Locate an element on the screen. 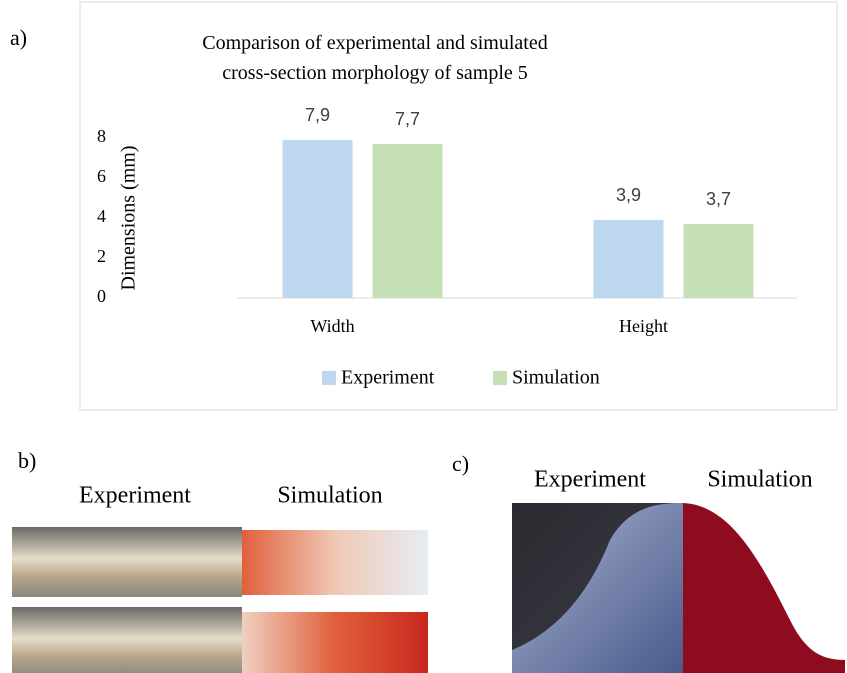 The width and height of the screenshot is (847, 673). micrograph-region is located at coordinates (597, 588).